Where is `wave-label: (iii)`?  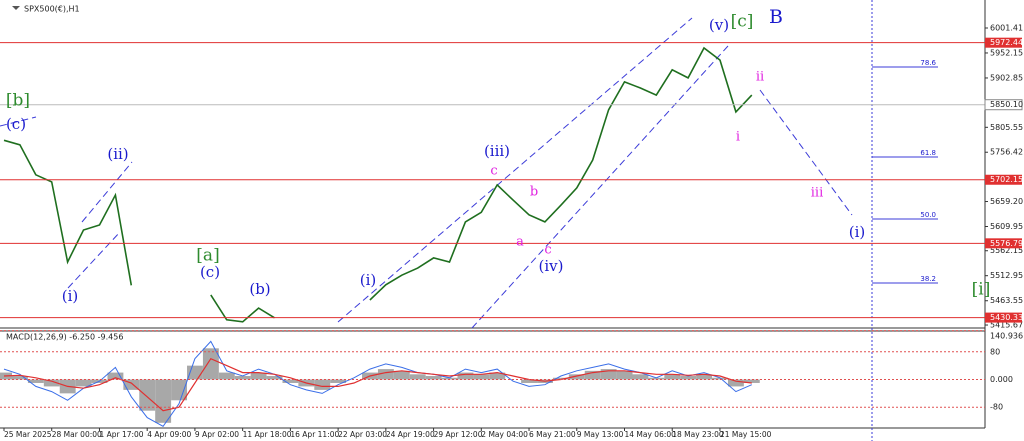 wave-label: (iii) is located at coordinates (497, 151).